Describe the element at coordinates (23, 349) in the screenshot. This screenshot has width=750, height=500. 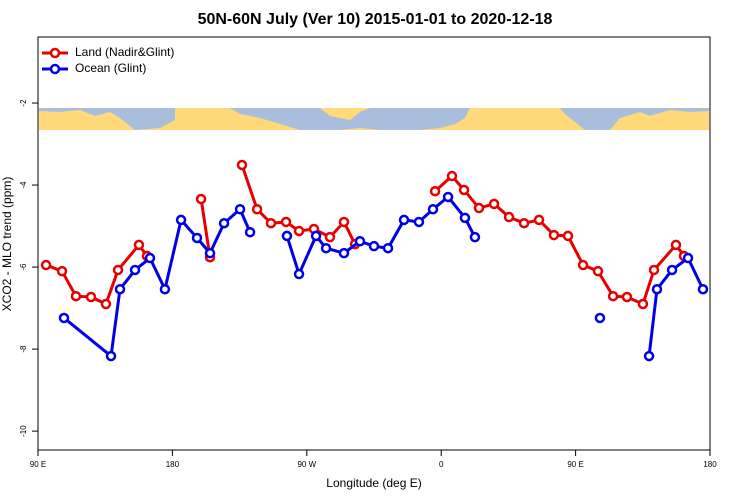
I see `y-tick-label: -8` at that location.